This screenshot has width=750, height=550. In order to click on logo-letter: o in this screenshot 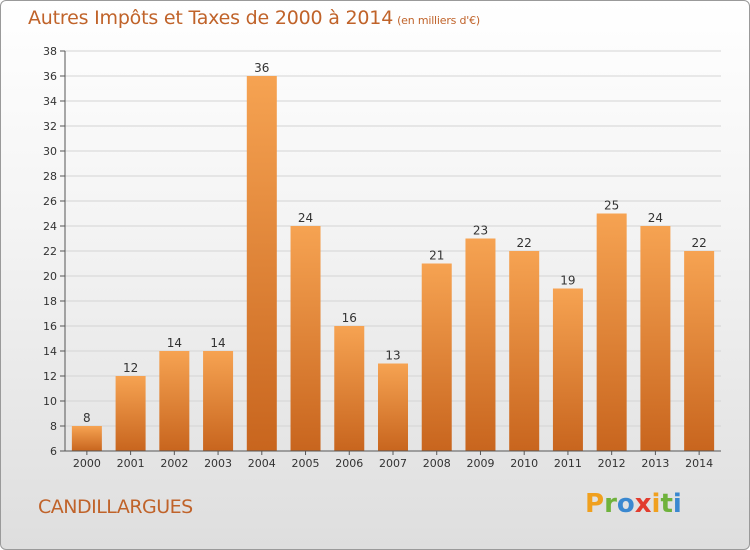, I will do `click(625, 504)`.